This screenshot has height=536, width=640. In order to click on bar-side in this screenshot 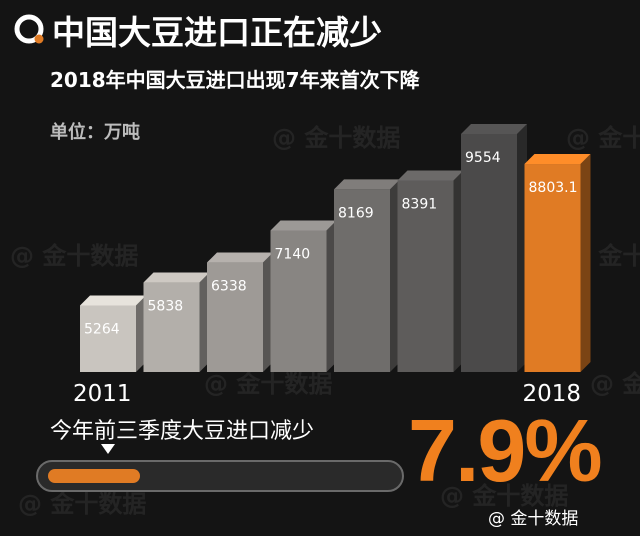, I will do `click(585, 263)`.